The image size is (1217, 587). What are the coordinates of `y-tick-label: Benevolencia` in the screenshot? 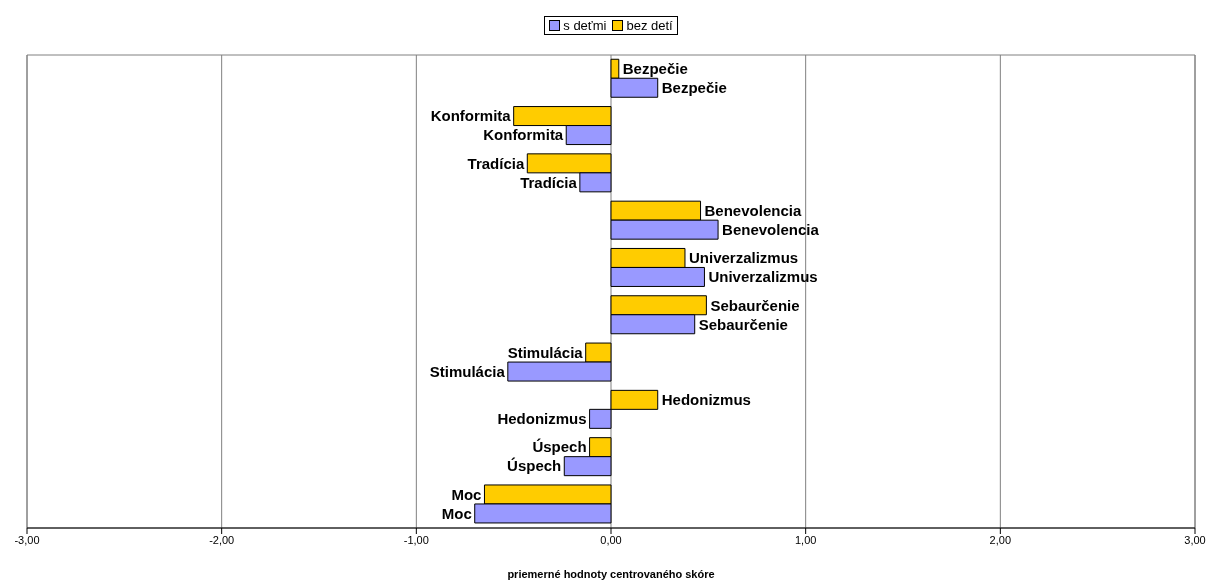 It's located at (753, 210).